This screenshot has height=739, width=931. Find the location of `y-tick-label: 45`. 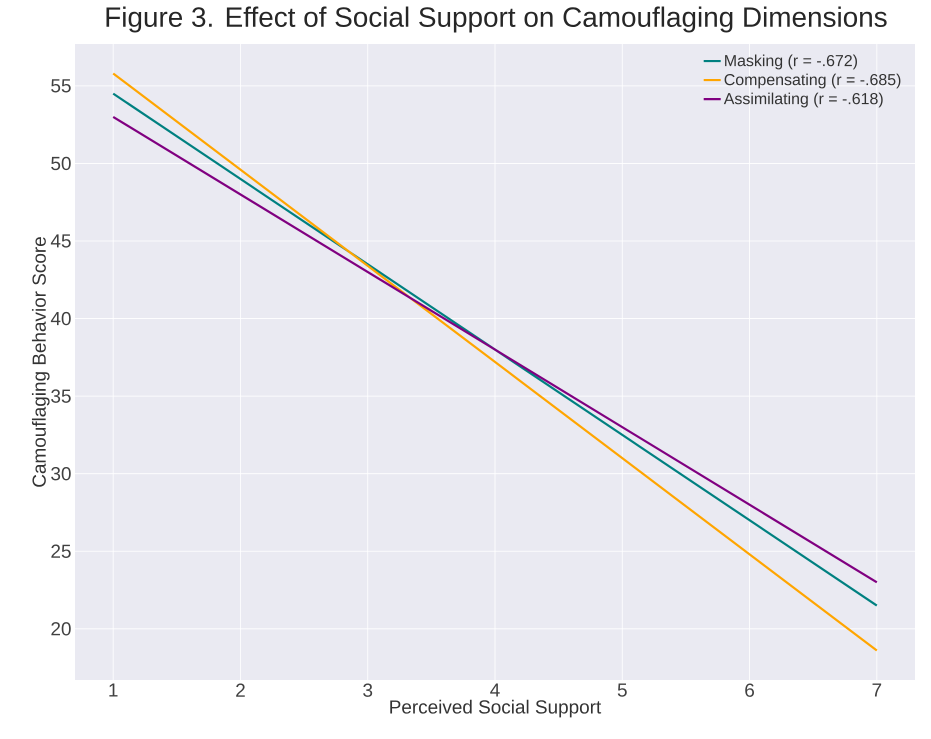

y-tick-label: 45 is located at coordinates (60, 241).